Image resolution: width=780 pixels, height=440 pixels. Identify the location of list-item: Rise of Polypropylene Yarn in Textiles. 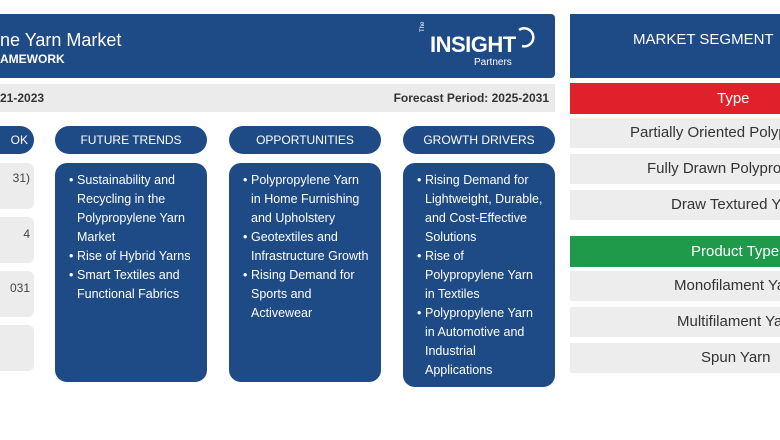
(481, 275).